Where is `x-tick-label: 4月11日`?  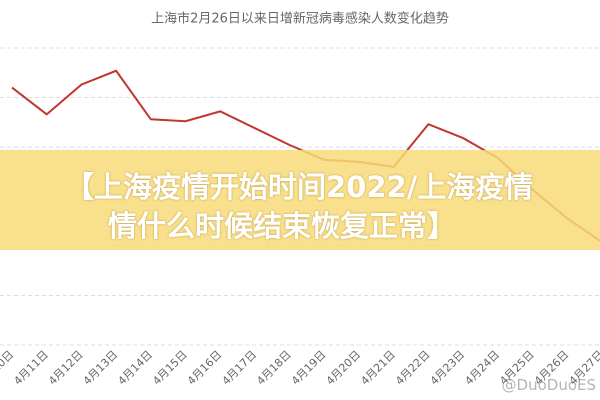
x-tick-label: 4月11日 is located at coordinates (31, 368).